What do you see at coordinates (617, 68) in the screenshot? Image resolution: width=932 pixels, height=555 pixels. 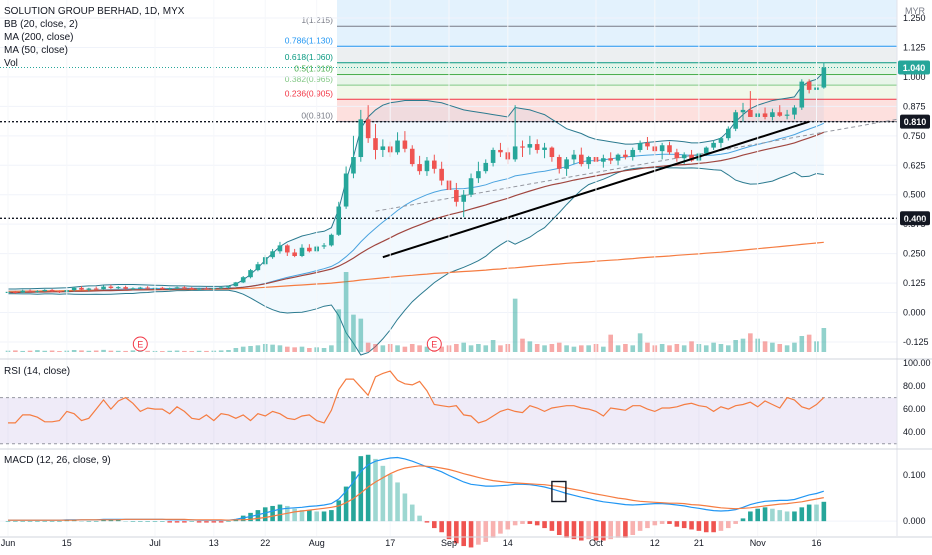 I see `fib-zone` at bounding box center [617, 68].